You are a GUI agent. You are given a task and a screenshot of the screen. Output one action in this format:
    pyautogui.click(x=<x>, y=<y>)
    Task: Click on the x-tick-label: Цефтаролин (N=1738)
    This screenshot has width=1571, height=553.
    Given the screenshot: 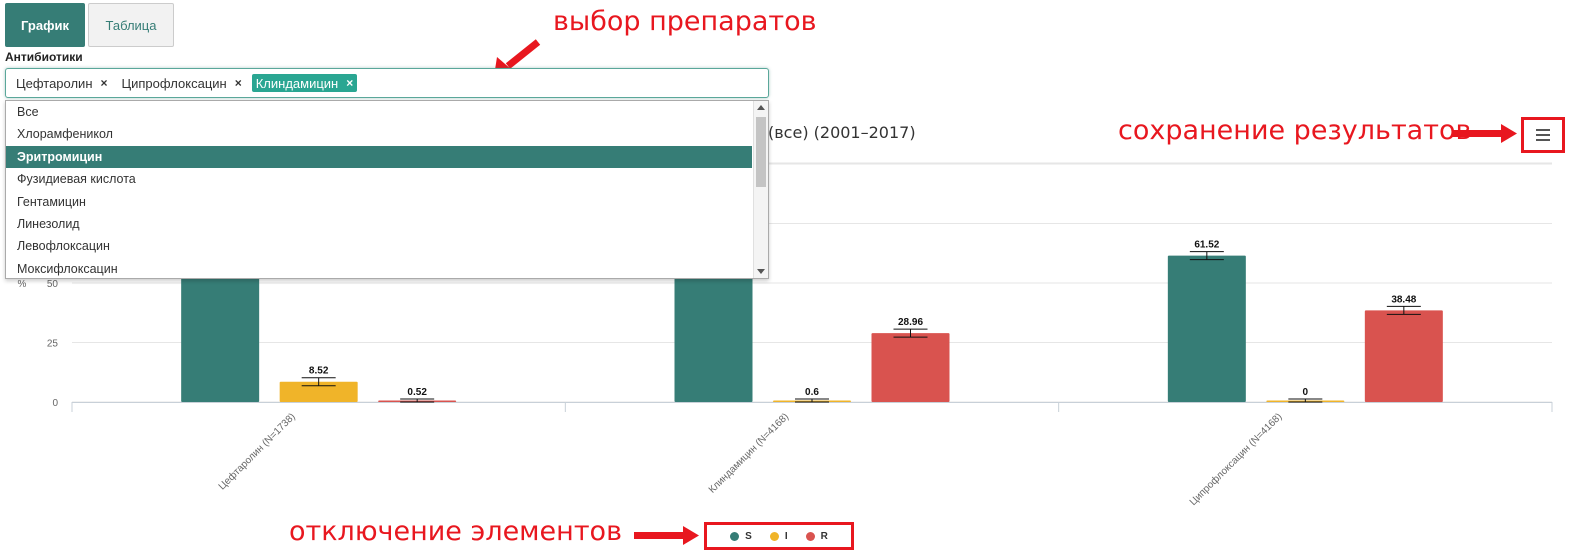 What is the action you would take?
    pyautogui.click(x=257, y=452)
    